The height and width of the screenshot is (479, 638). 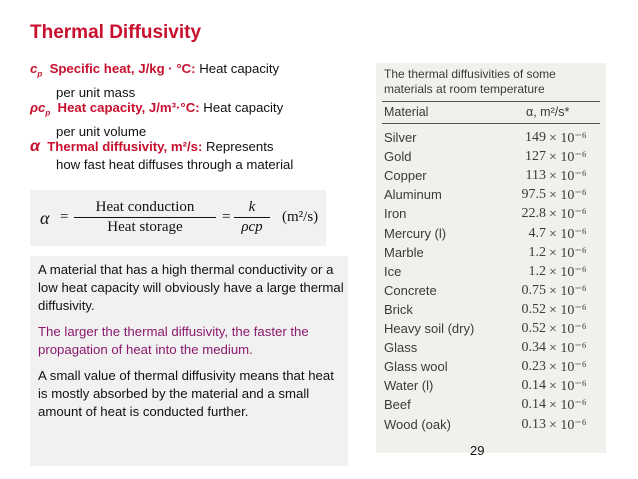 What do you see at coordinates (40, 109) in the screenshot?
I see `symbol-rho-cp: ρcp` at bounding box center [40, 109].